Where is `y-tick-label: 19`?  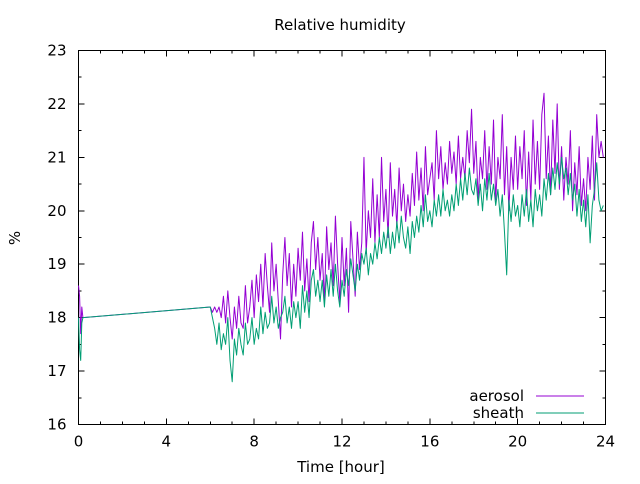 y-tick-label: 19 is located at coordinates (56, 264).